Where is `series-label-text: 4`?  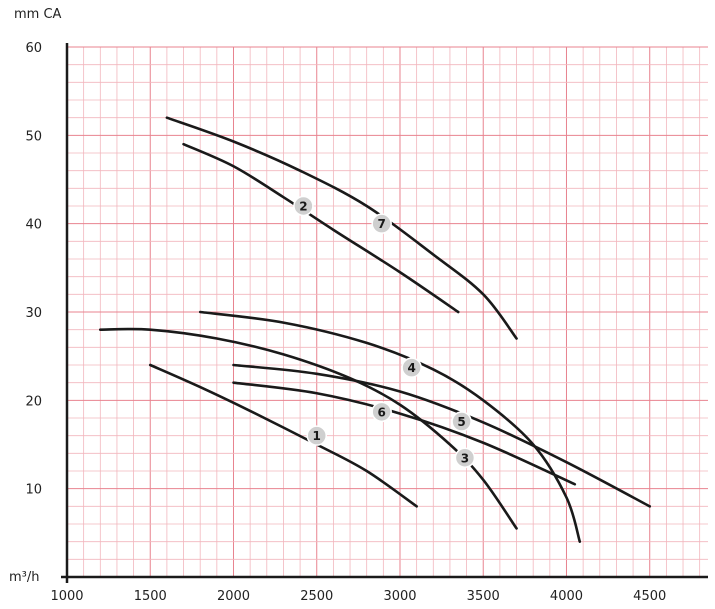 series-label-text: 4 is located at coordinates (411, 368).